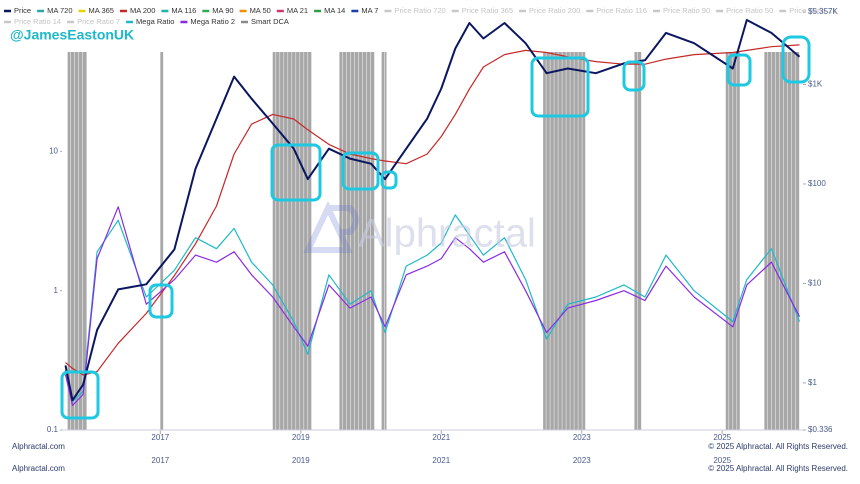 Image resolution: width=860 pixels, height=484 pixels. What do you see at coordinates (749, 10) in the screenshot?
I see `legend-label: Price Ratio 50` at bounding box center [749, 10].